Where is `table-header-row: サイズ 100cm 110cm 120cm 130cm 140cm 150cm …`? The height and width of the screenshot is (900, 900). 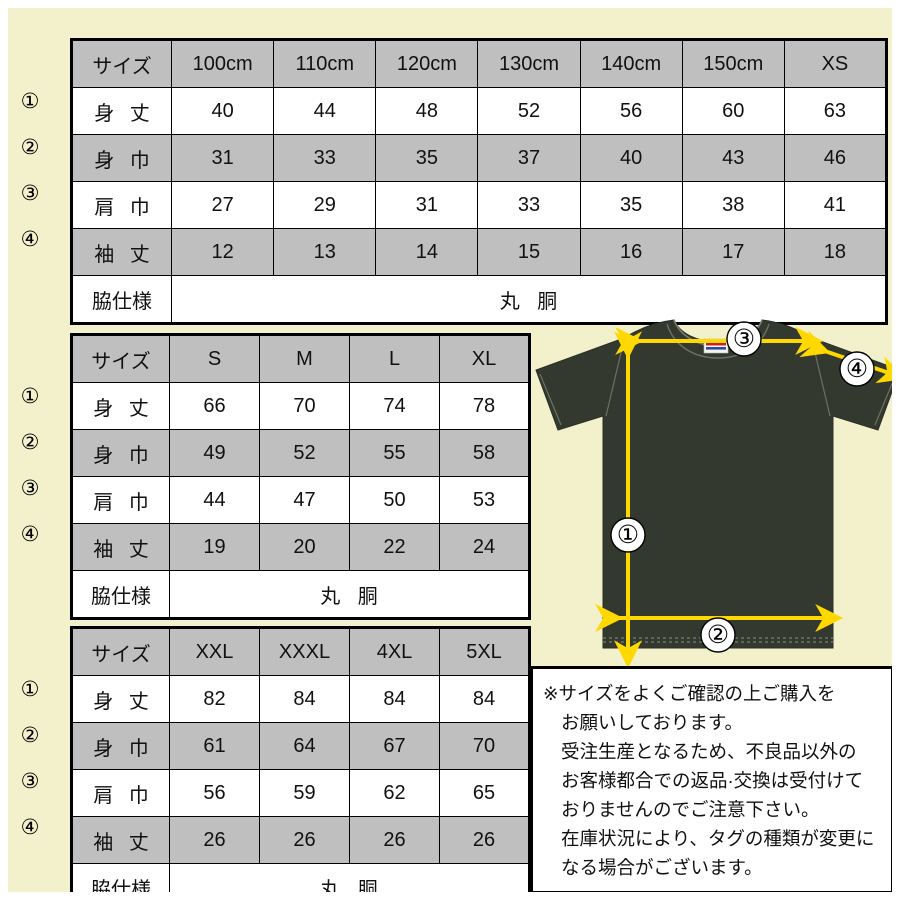
table-header-row: サイズ 100cm 110cm 120cm 130cm 140cm 150cm … is located at coordinates (479, 63).